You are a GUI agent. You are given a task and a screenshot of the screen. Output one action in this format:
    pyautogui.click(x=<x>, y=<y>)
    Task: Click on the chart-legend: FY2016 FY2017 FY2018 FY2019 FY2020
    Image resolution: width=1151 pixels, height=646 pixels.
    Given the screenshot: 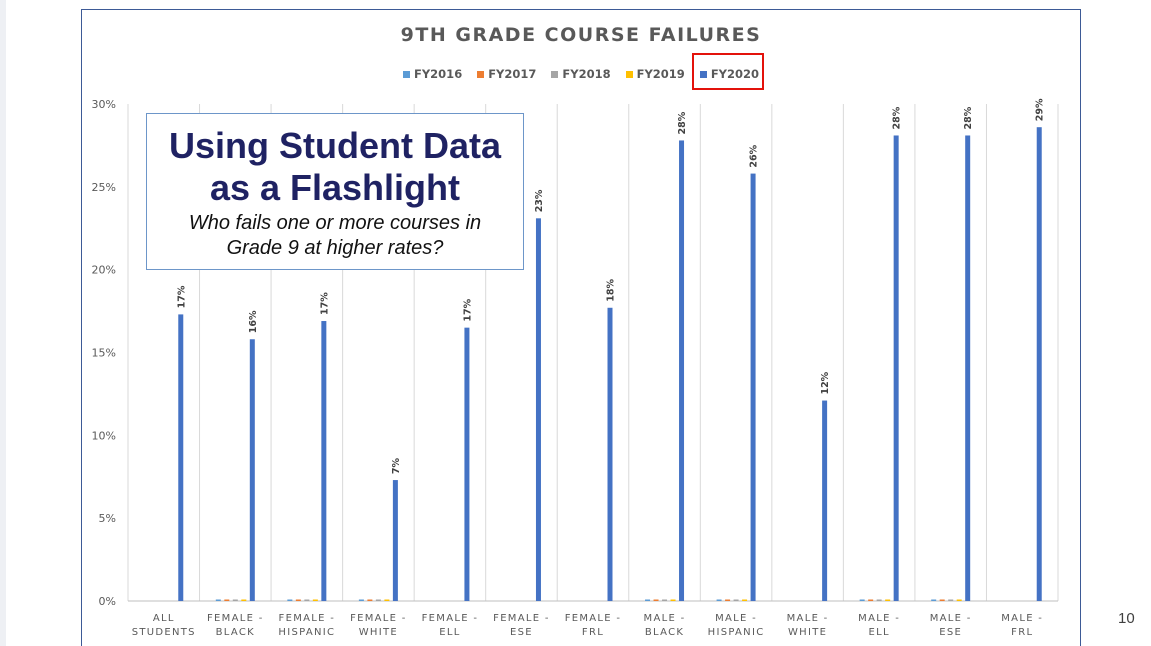 What is the action you would take?
    pyautogui.click(x=581, y=74)
    